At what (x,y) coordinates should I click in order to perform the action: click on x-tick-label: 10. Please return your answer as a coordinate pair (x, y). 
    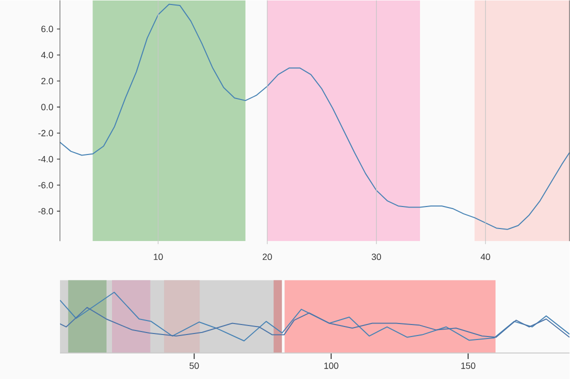
    Looking at the image, I should click on (158, 257).